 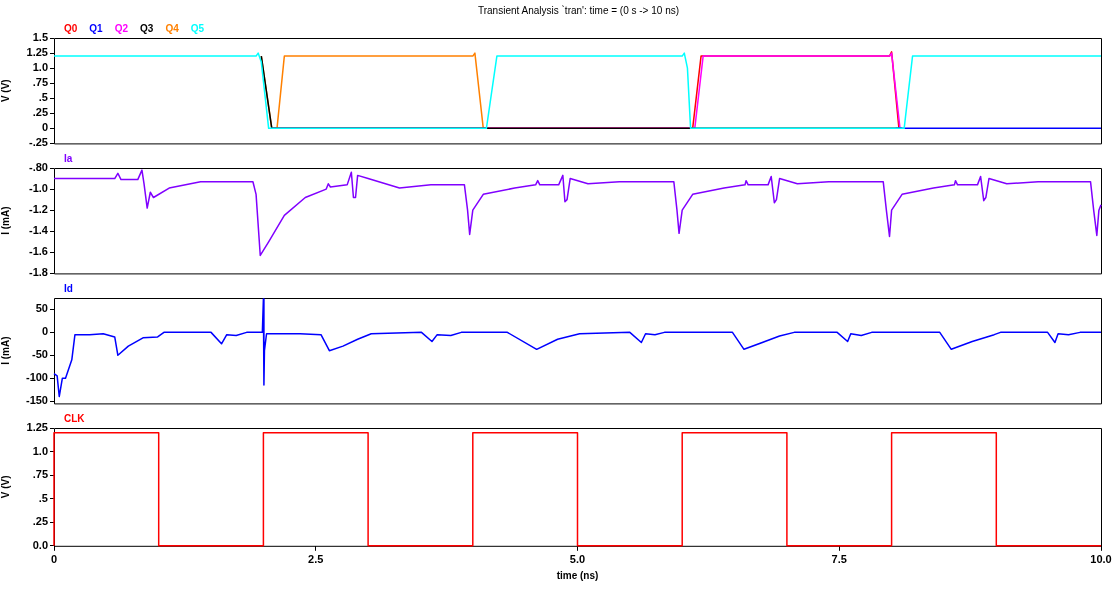 I want to click on text: Q0, so click(x=71, y=28).